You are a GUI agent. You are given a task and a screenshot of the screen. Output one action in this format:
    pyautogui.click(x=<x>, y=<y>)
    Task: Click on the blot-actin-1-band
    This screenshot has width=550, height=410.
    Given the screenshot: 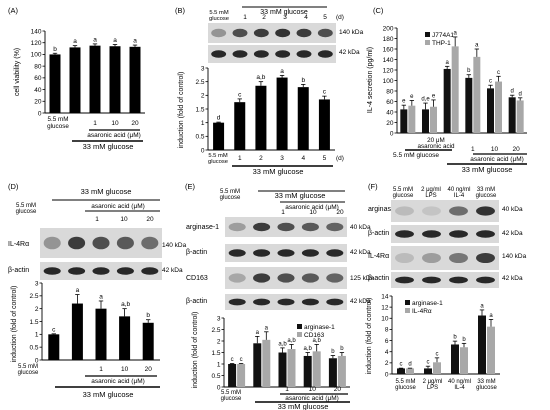 What is the action you would take?
    pyautogui.click(x=237, y=253)
    